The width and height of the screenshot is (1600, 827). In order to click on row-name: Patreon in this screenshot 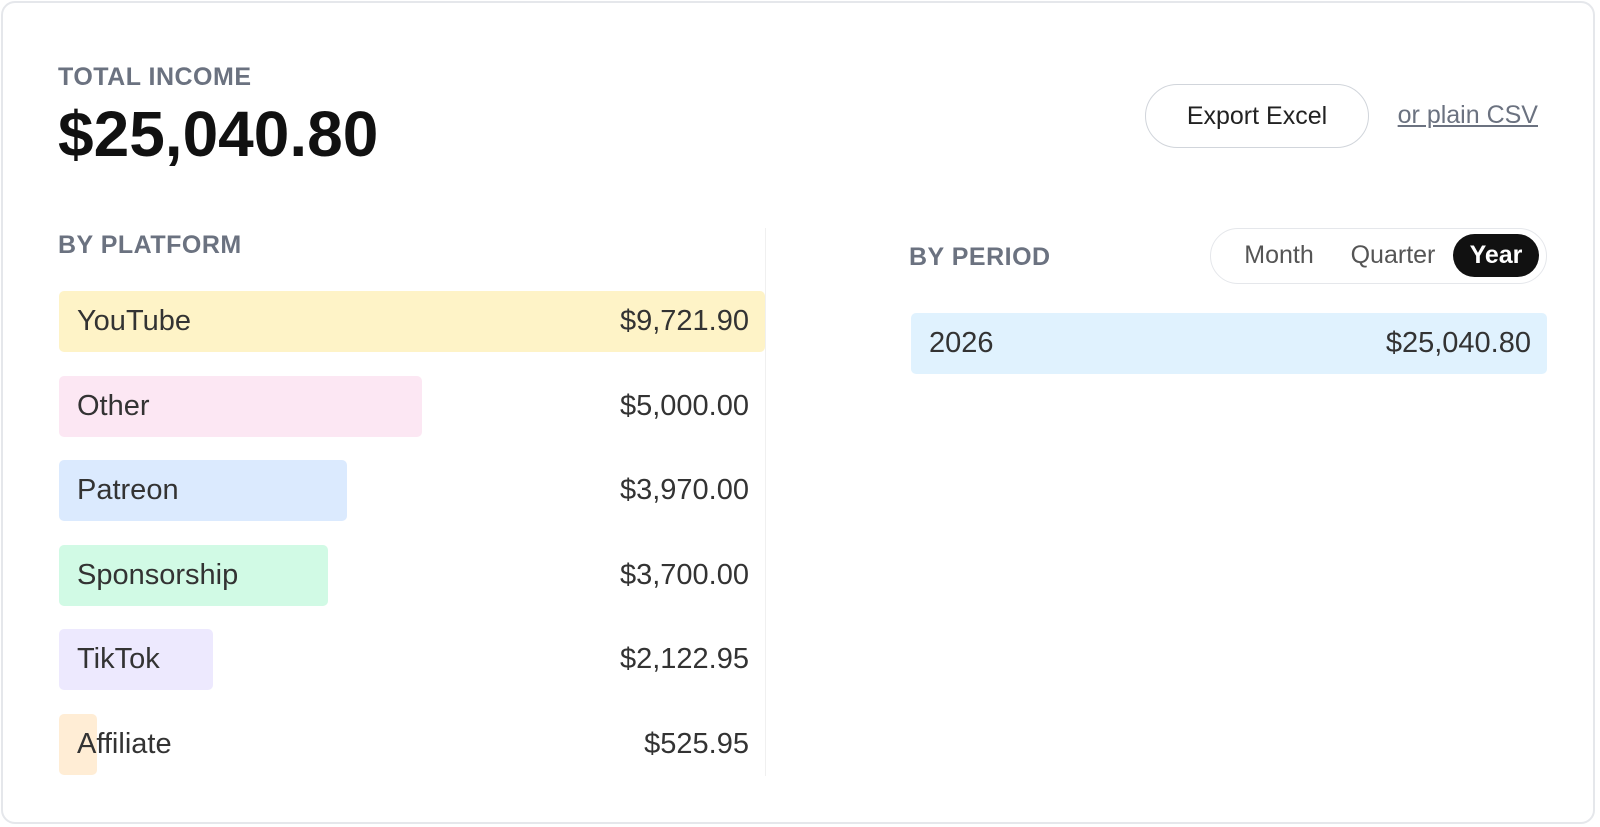, I will do `click(128, 490)`.